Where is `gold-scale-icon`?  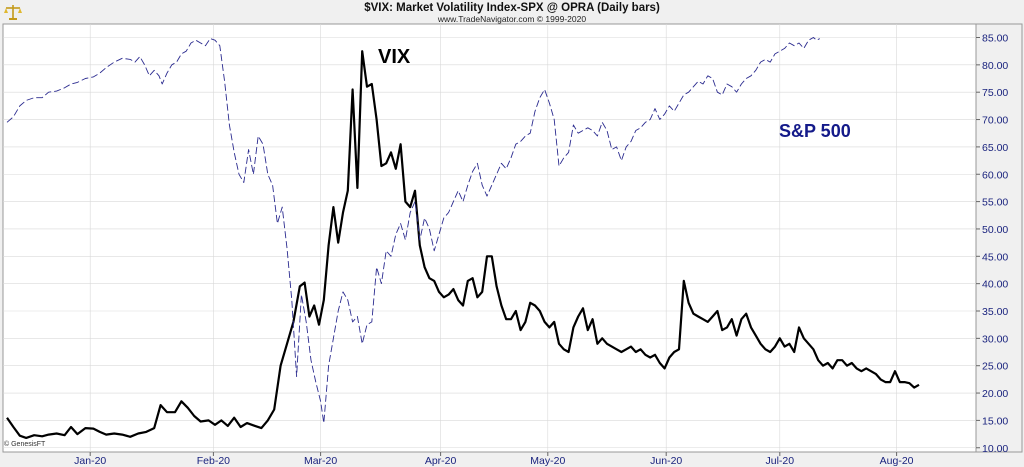 gold-scale-icon is located at coordinates (13, 12).